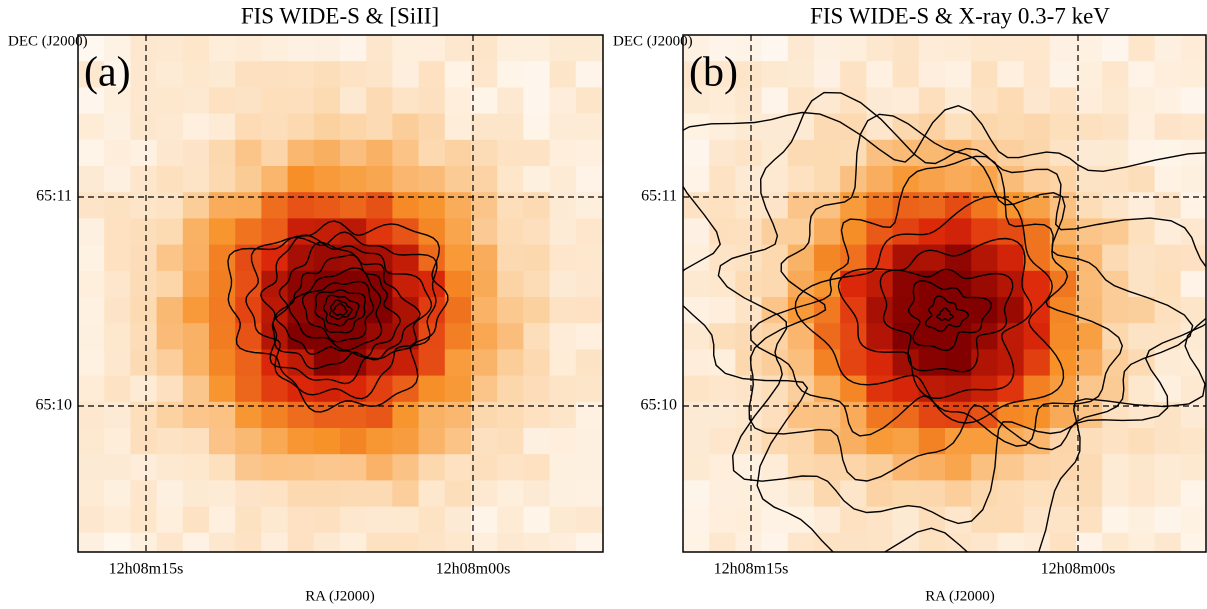 The image size is (1207, 609). Describe the element at coordinates (341, 315) in the screenshot. I see `contour` at that location.